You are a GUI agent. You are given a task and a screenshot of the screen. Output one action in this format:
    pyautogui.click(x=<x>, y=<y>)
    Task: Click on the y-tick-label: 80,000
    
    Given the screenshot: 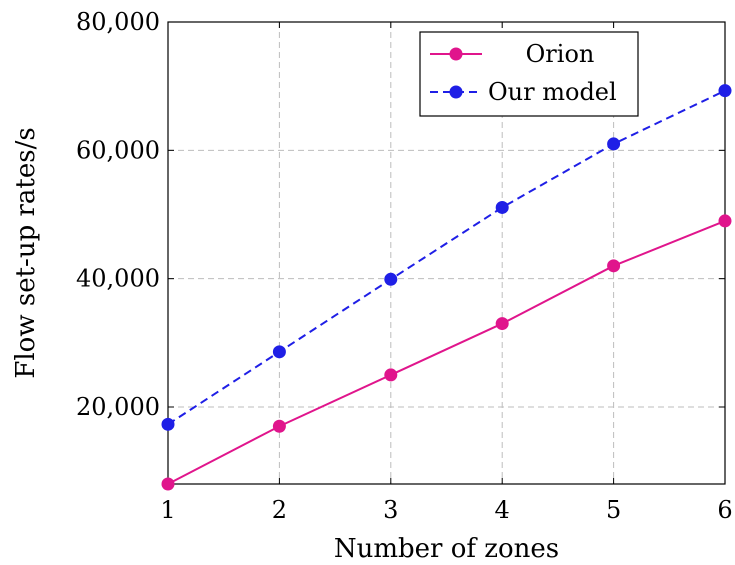 What is the action you would take?
    pyautogui.click(x=118, y=22)
    